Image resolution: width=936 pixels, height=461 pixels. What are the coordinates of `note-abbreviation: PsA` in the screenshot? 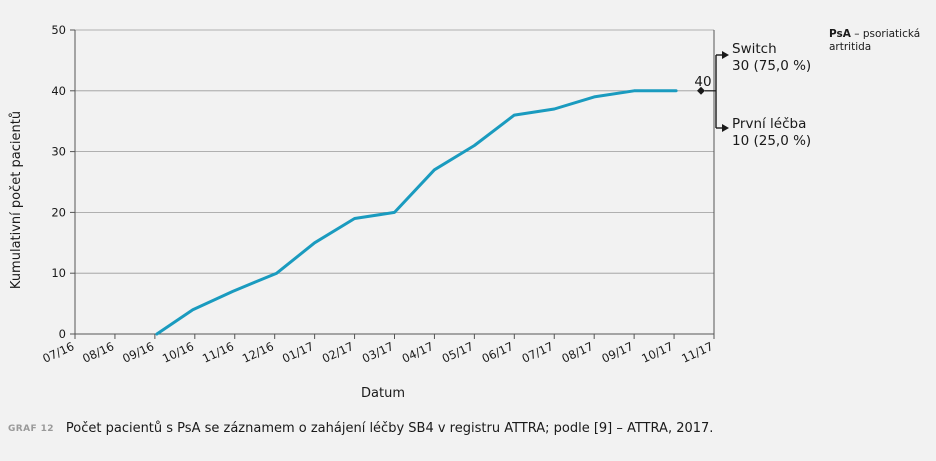 It's located at (840, 34).